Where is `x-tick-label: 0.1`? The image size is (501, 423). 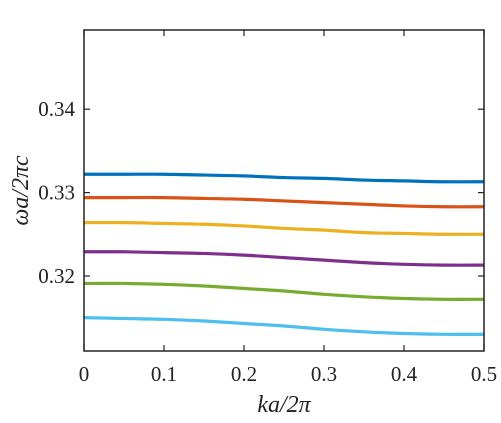 x-tick-label: 0.1 is located at coordinates (164, 374).